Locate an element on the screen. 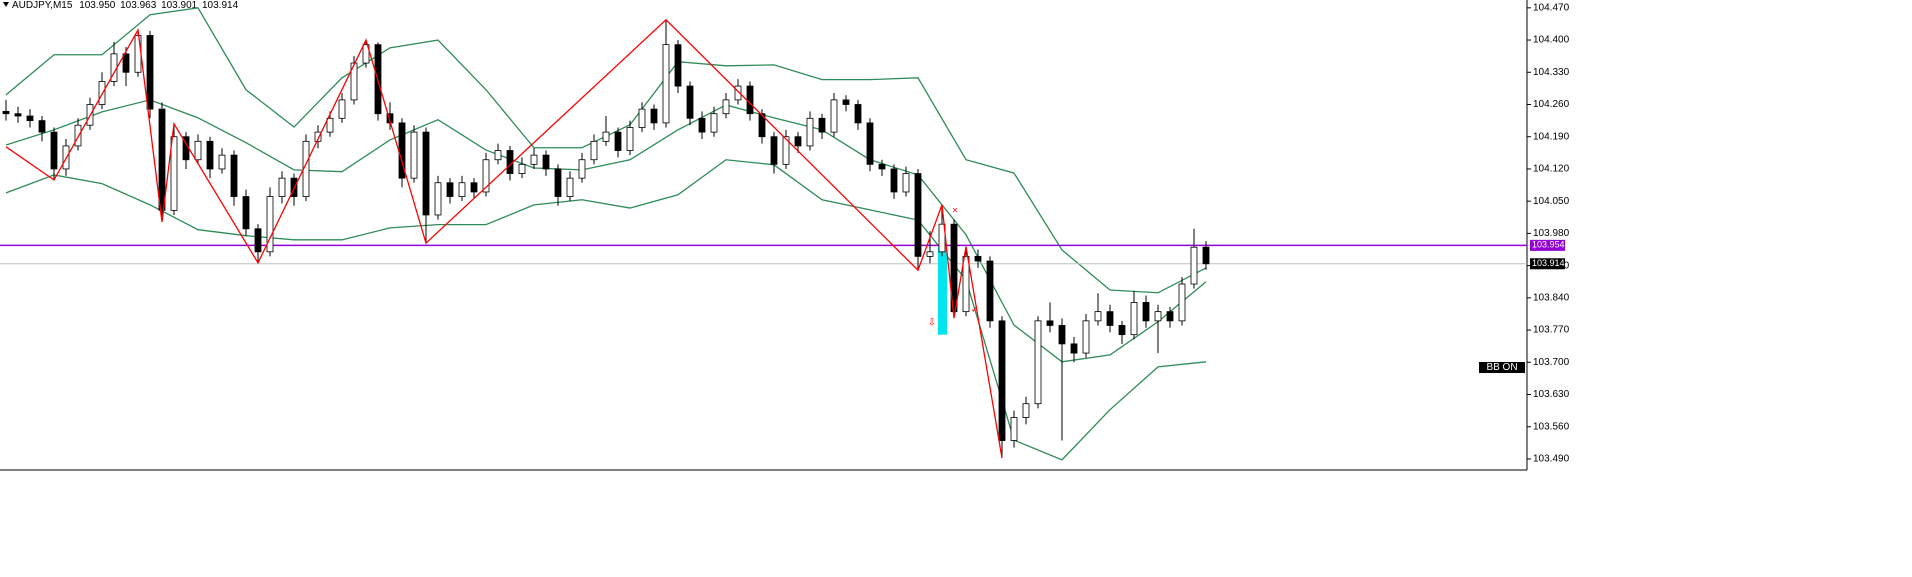  header-open: 103.950 is located at coordinates (97, 5).